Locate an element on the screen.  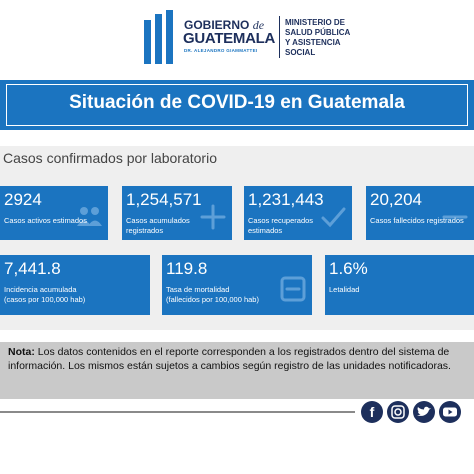
banner-border is located at coordinates (237, 105).